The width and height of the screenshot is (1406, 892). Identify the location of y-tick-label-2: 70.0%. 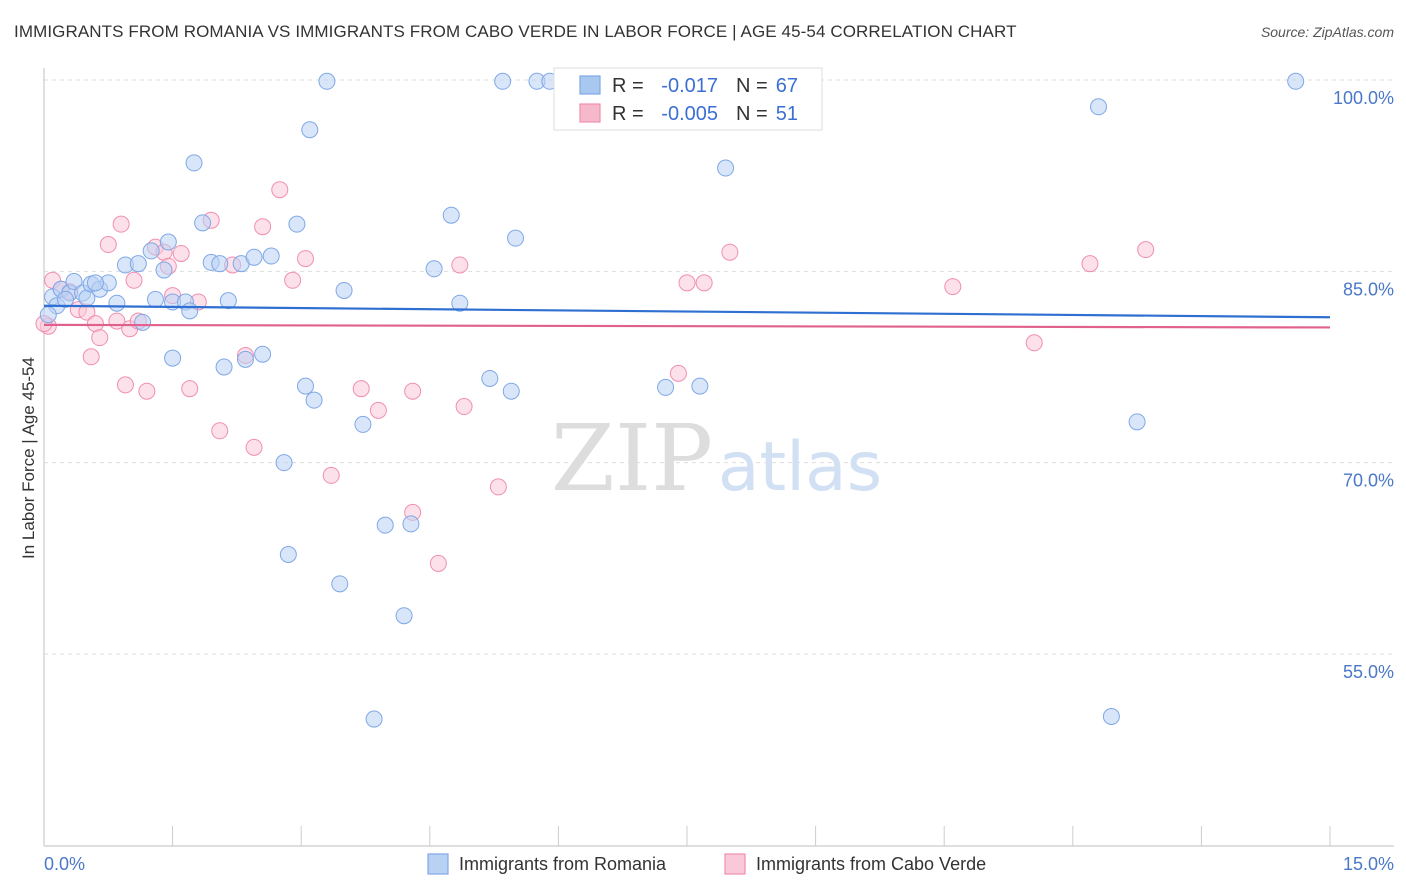
(1368, 481).